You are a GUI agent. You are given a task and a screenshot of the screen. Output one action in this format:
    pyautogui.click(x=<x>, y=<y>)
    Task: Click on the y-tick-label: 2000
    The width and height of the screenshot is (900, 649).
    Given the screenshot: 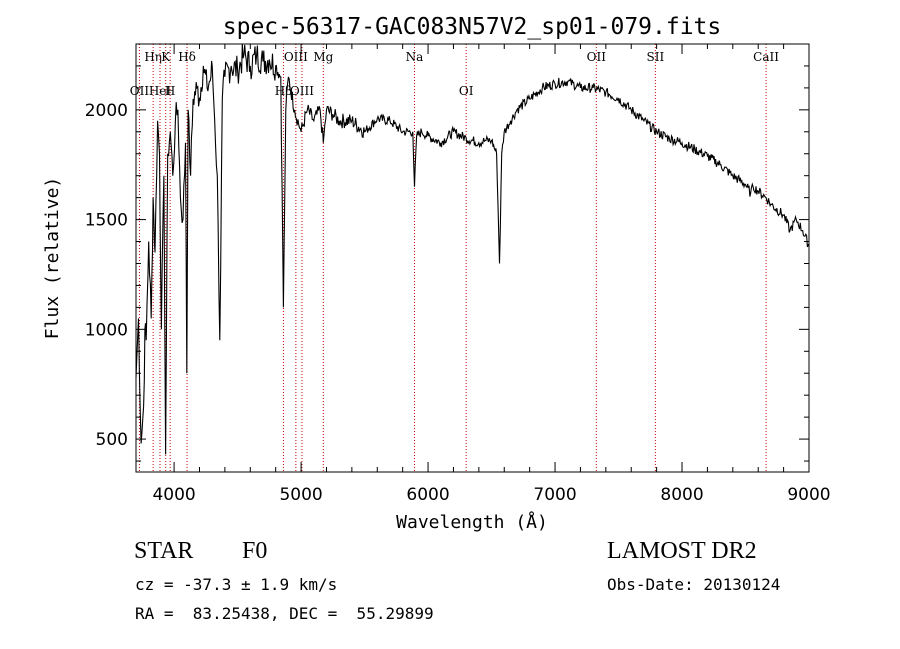 What is the action you would take?
    pyautogui.click(x=106, y=111)
    